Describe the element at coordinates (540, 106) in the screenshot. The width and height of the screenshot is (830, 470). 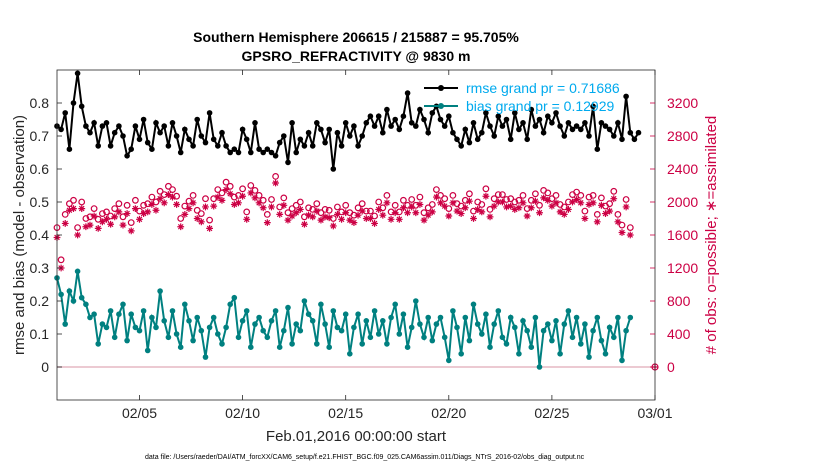
I see `legend-bias-label: bias grand pr = 0.12929` at that location.